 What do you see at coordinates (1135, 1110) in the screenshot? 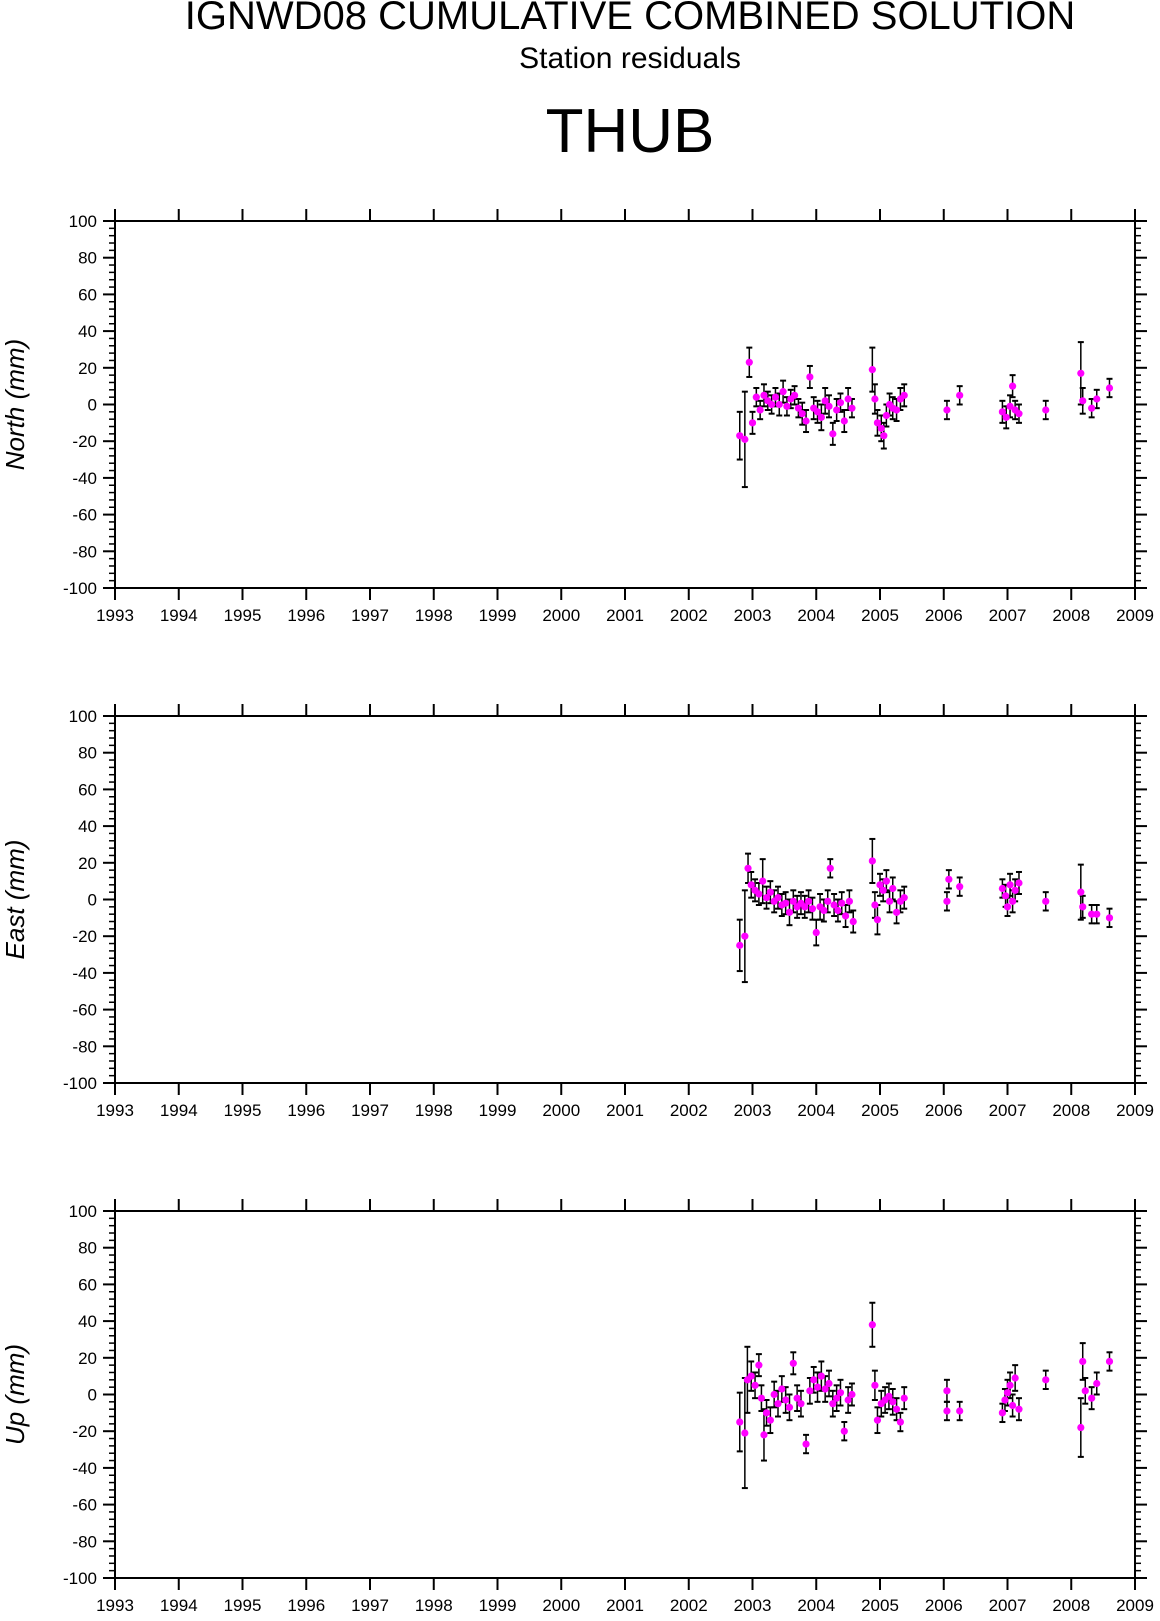
I see `x-tick-label: 2009` at bounding box center [1135, 1110].